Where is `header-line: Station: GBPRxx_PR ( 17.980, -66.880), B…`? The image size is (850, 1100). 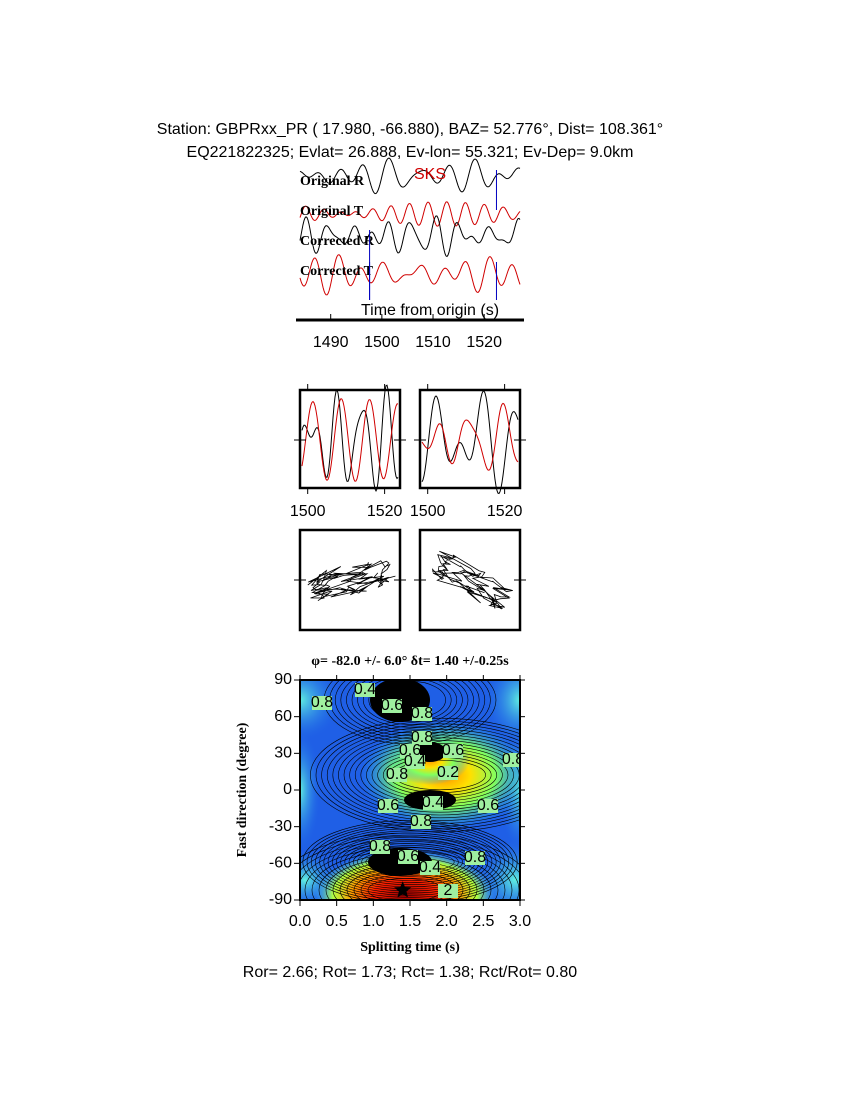
header-line: Station: GBPRxx_PR ( 17.980, -66.880), B… is located at coordinates (410, 129).